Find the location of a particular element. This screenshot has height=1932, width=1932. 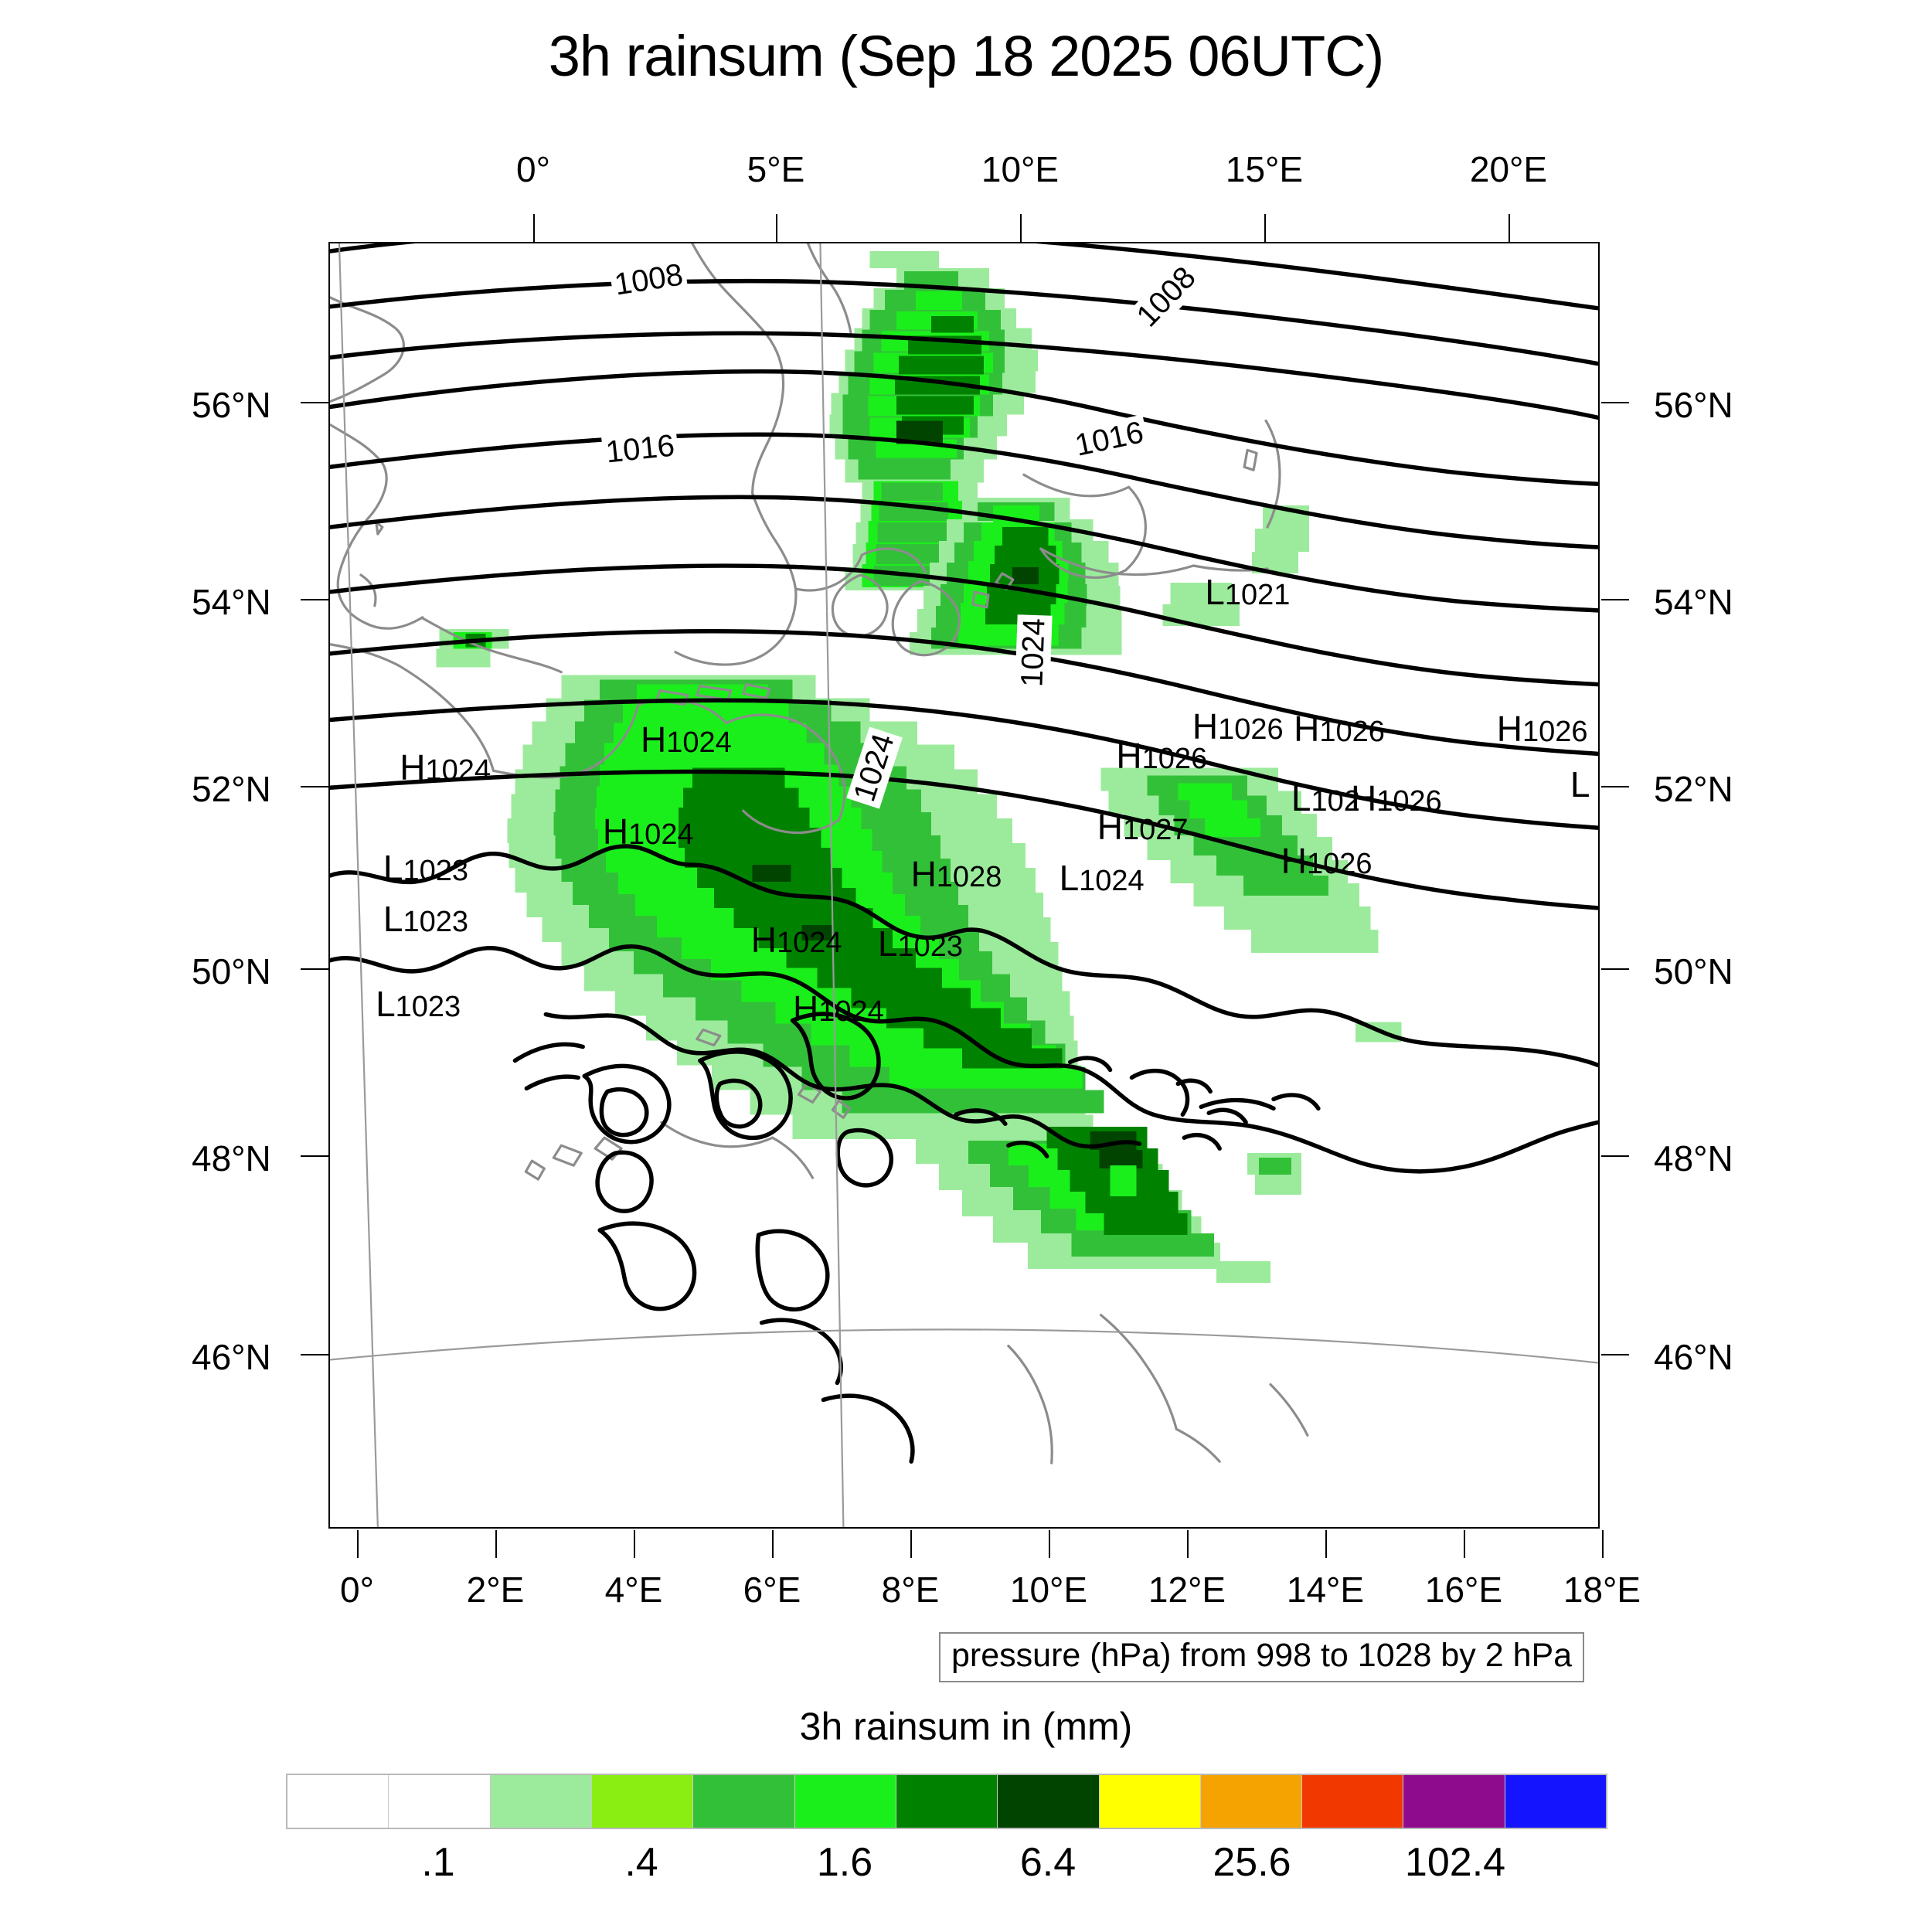

pressure-marker-h-1026-b: H1026 is located at coordinates (1238, 727).